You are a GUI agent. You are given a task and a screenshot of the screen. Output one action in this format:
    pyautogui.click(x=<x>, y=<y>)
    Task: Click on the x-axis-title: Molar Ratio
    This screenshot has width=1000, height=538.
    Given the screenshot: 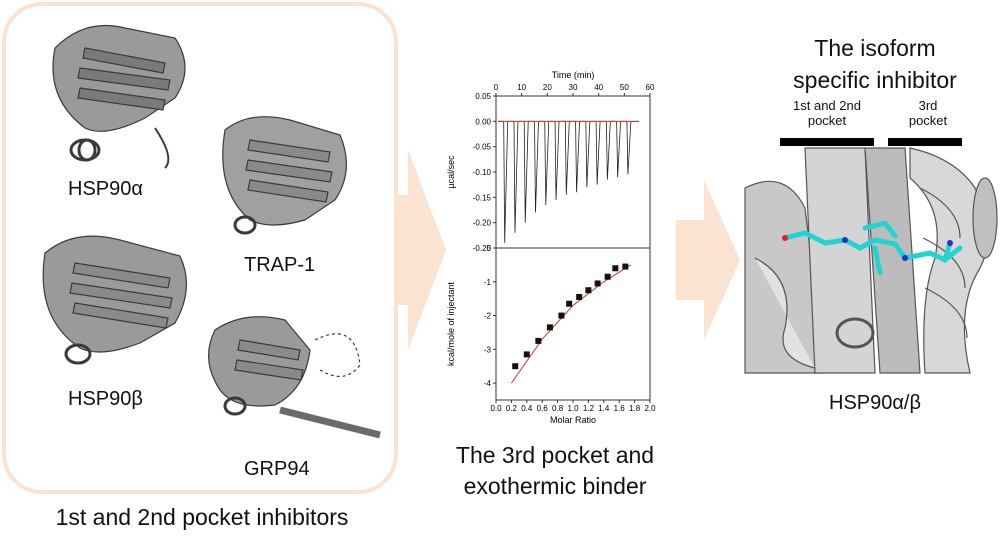 What is the action you would take?
    pyautogui.click(x=573, y=420)
    